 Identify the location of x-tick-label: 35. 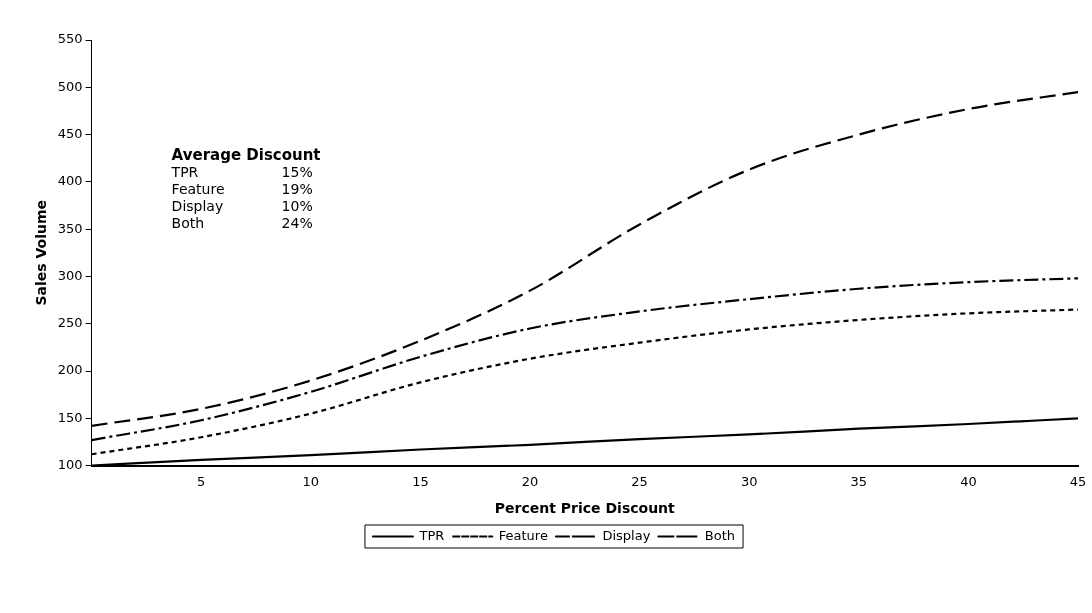
(859, 481).